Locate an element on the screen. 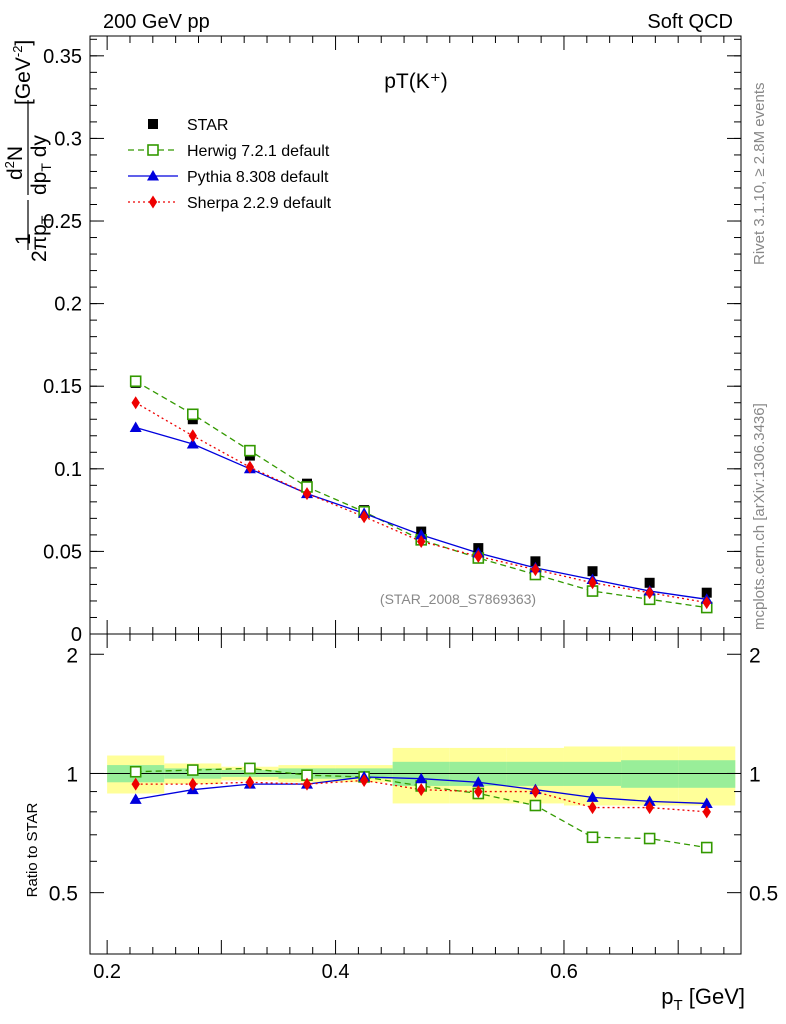 The image size is (786, 1024). main-ytick-label: 0.25 is located at coordinates (62, 222).